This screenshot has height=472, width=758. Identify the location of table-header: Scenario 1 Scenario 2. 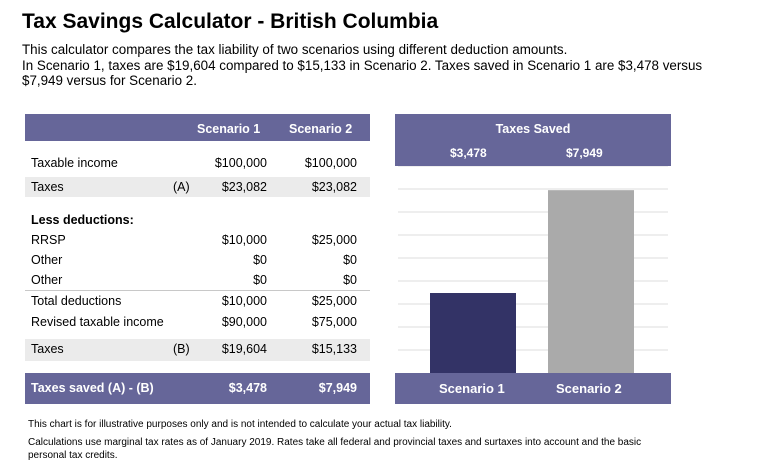
(197, 127).